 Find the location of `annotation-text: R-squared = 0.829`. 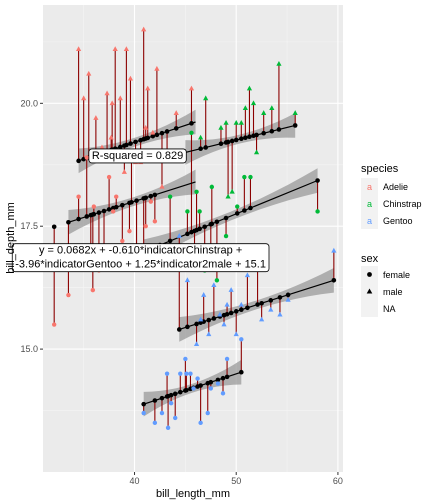

annotation-text: R-squared = 0.829 is located at coordinates (137, 156).